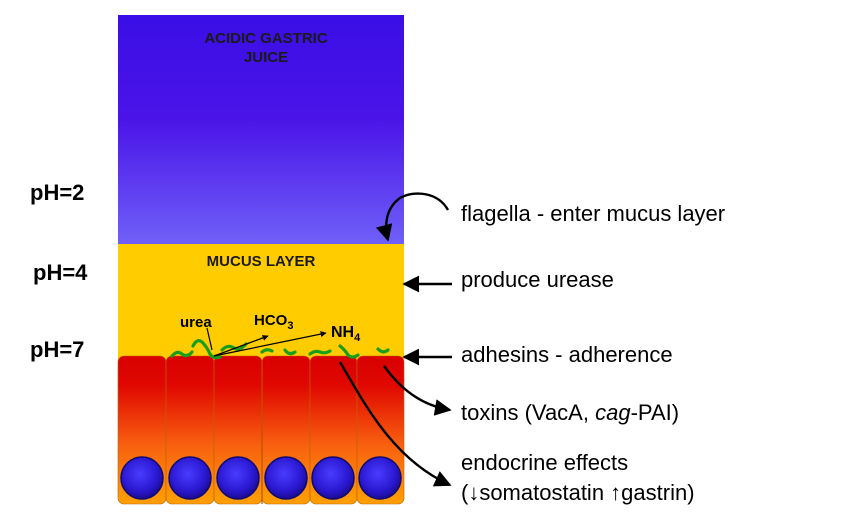  Describe the element at coordinates (266, 38) in the screenshot. I see `gastric-juice-title-line1: ACIDIC GASTRIC` at that location.